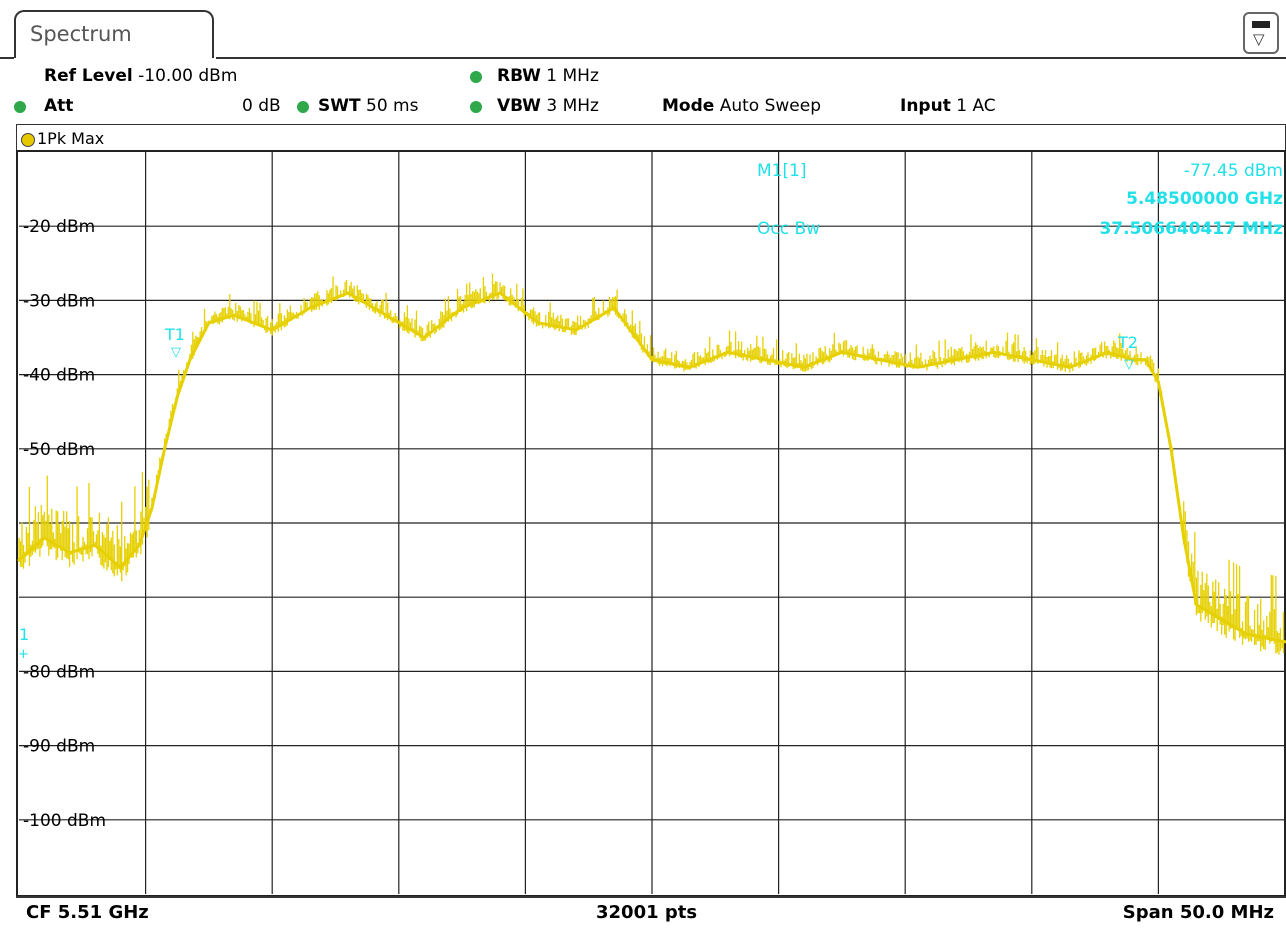 Image resolution: width=1286 pixels, height=929 pixels. I want to click on vbw: VBW 3 MHz, so click(548, 106).